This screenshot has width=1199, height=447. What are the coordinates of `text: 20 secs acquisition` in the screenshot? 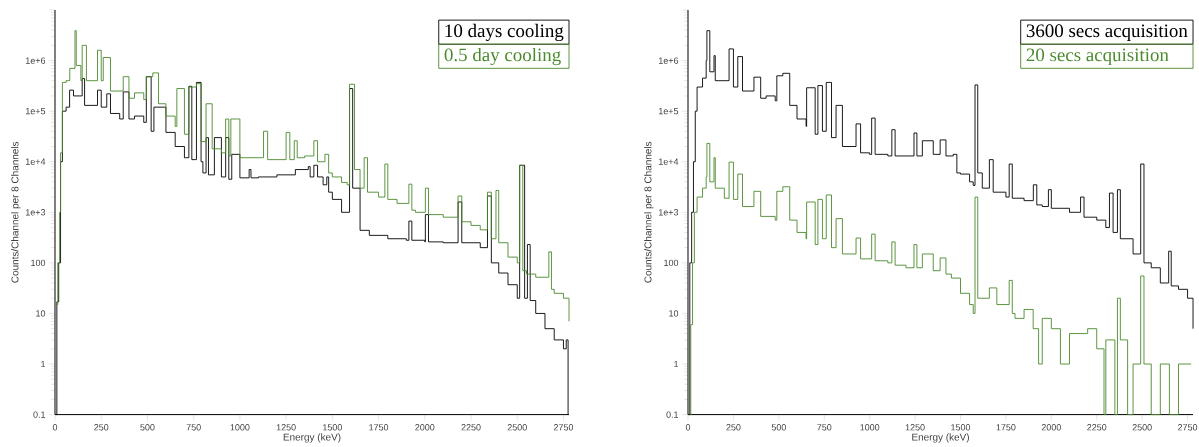 It's located at (1097, 57).